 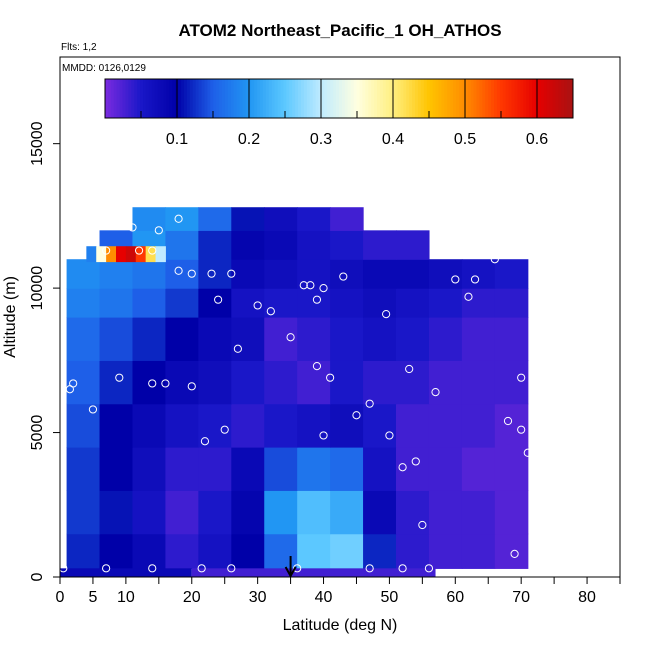 I want to click on x-tick-label: 40, so click(x=324, y=597).